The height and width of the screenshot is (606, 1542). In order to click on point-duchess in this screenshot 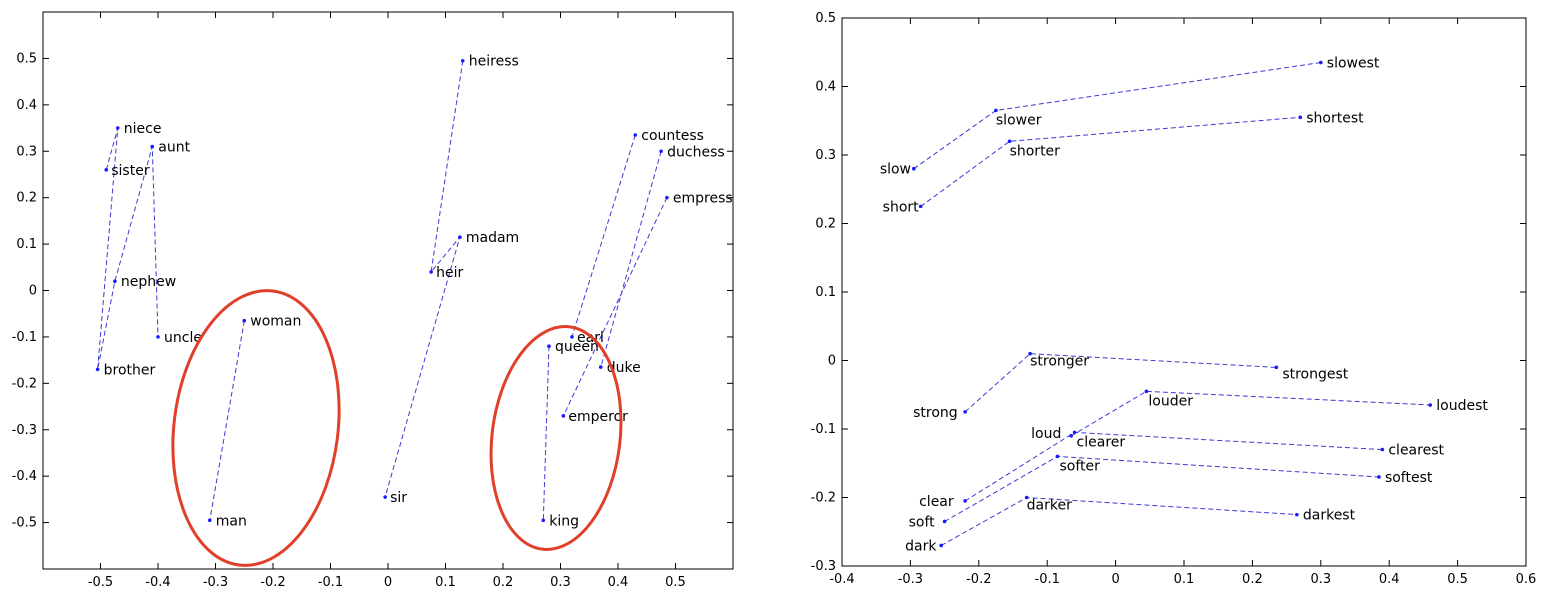, I will do `click(661, 151)`.